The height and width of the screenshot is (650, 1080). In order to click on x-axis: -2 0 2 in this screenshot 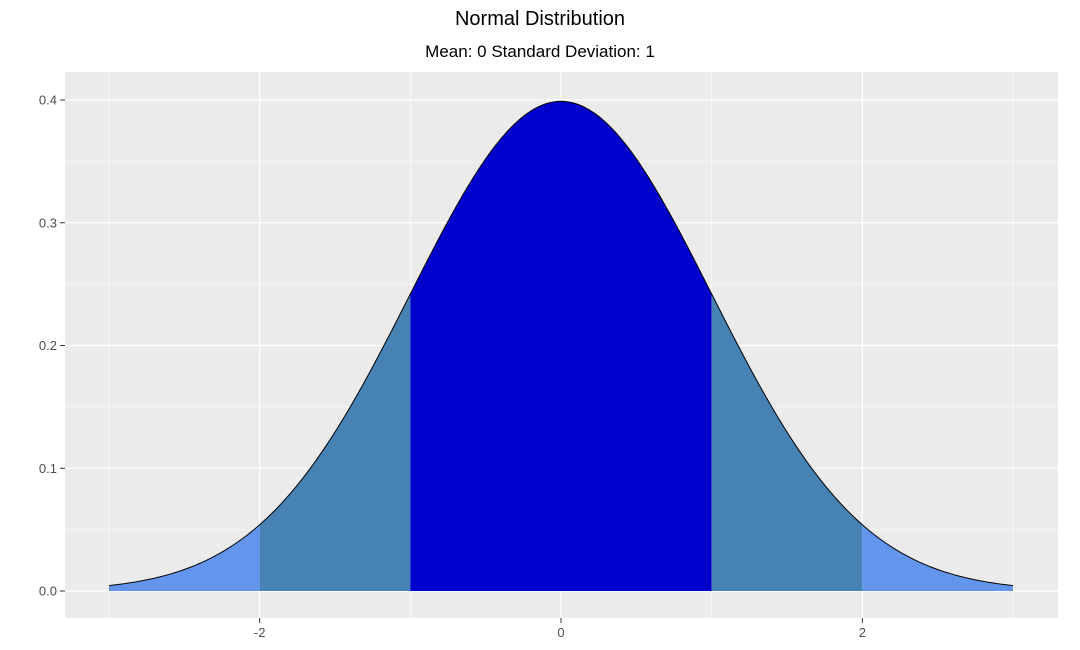, I will do `click(560, 629)`.